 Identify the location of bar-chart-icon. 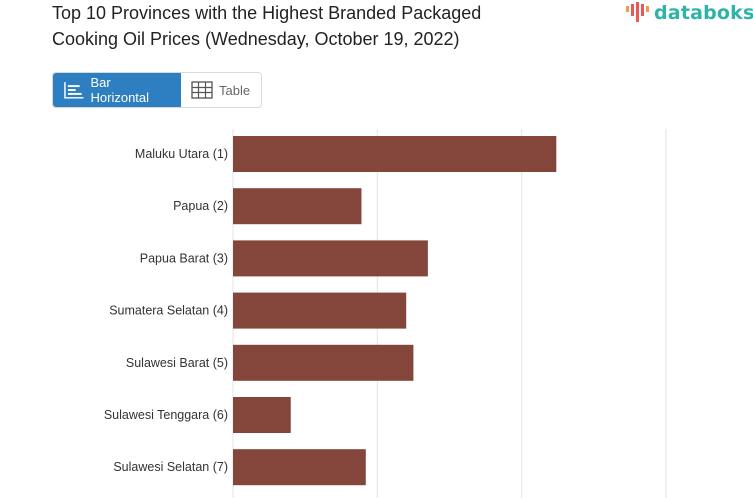
(74, 90).